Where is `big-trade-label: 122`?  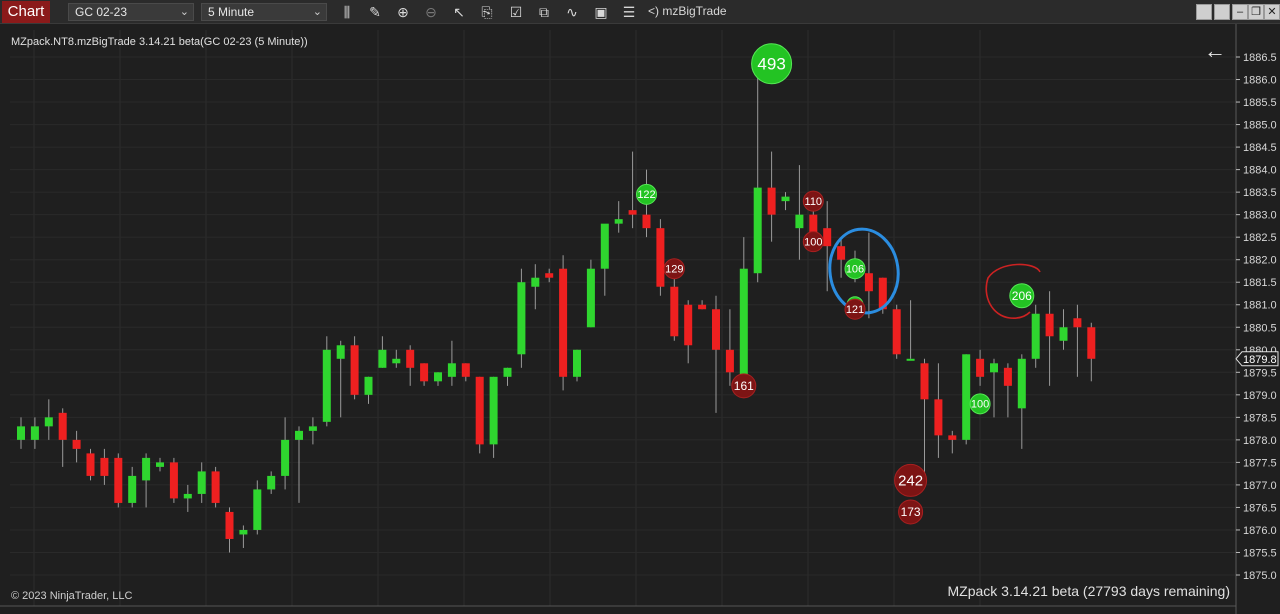
big-trade-label: 122 is located at coordinates (646, 195).